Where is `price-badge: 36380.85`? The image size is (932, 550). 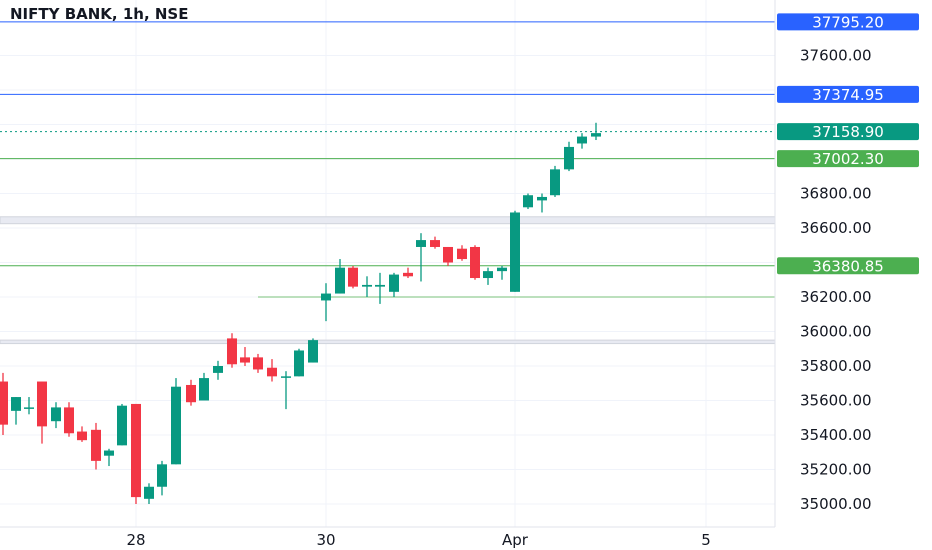 price-badge: 36380.85 is located at coordinates (848, 266).